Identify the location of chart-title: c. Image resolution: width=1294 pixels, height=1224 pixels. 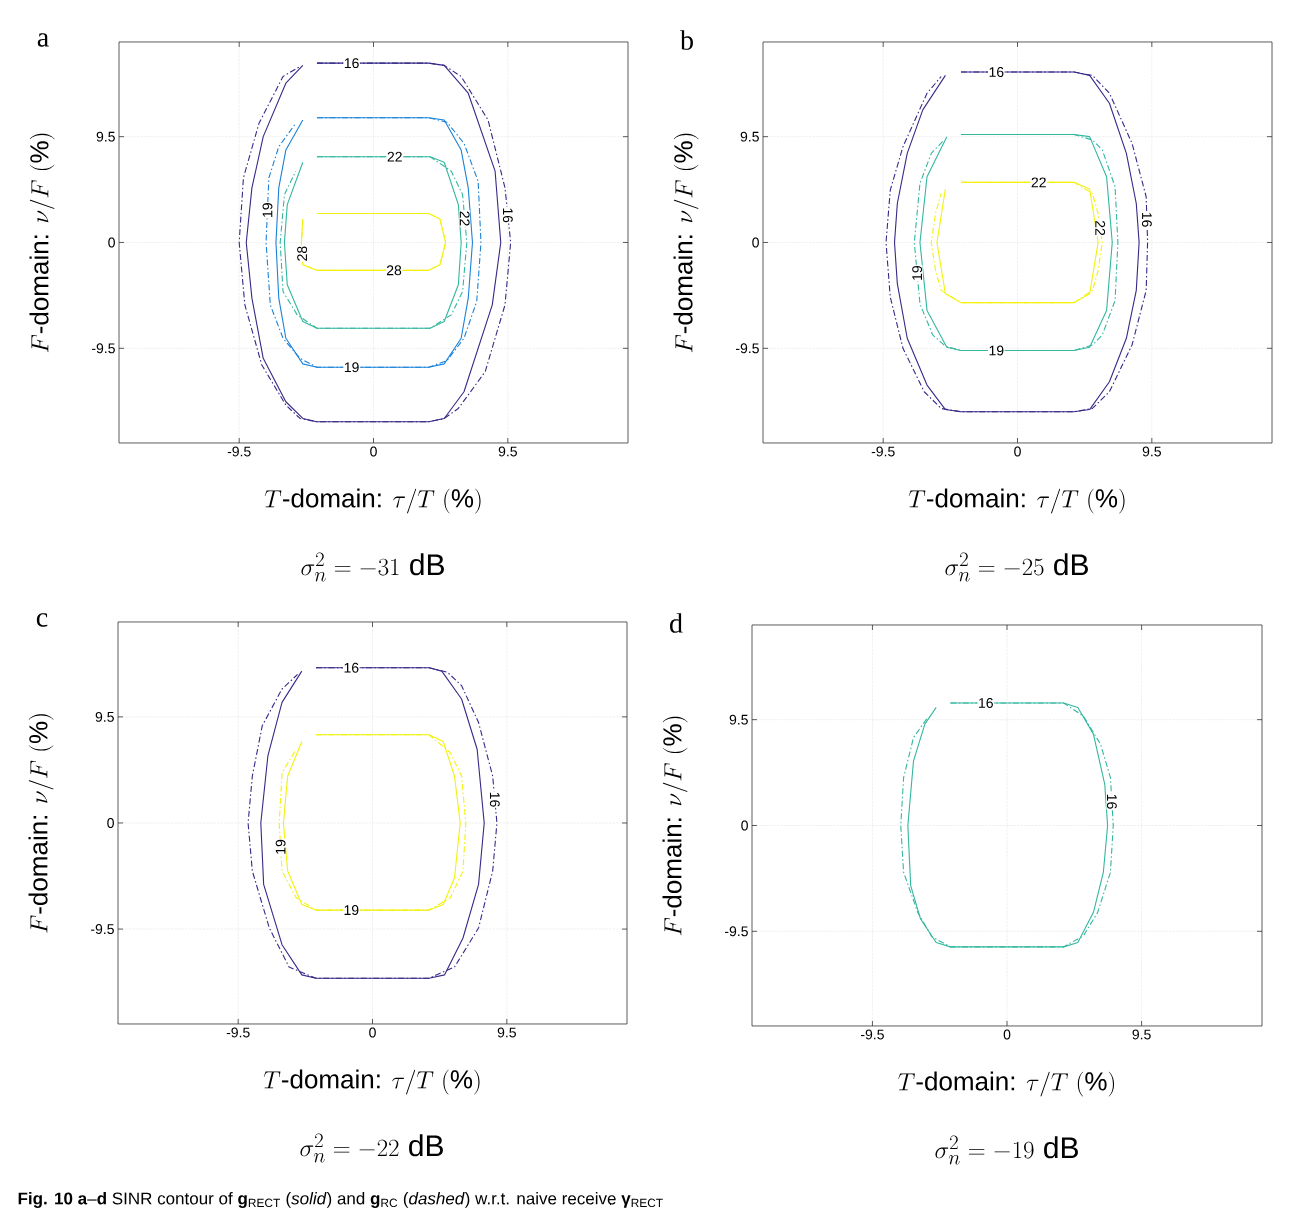
(42, 620).